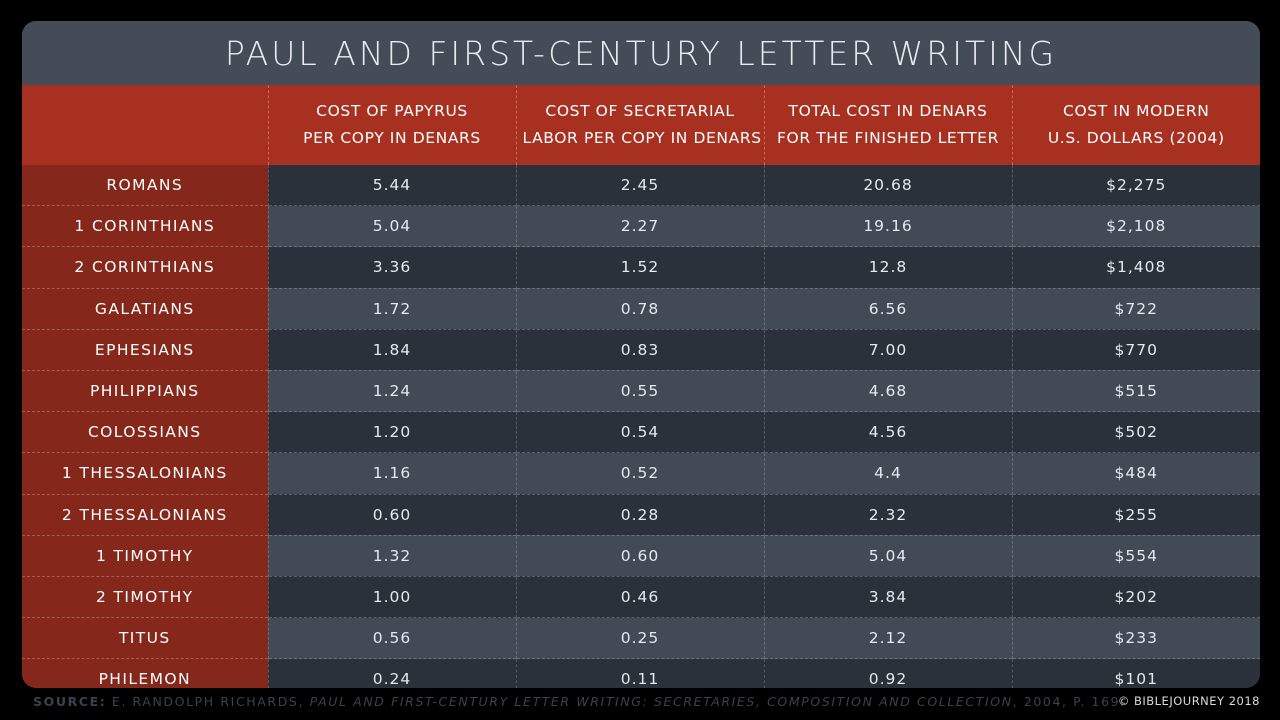 Image resolution: width=1280 pixels, height=720 pixels. Describe the element at coordinates (887, 673) in the screenshot. I see `table-cell: 0.92` at that location.